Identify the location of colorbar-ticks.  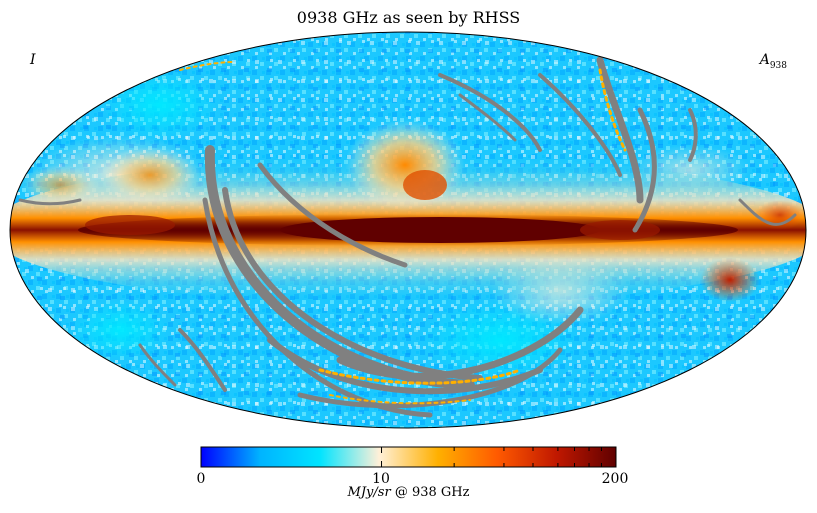
(491, 457).